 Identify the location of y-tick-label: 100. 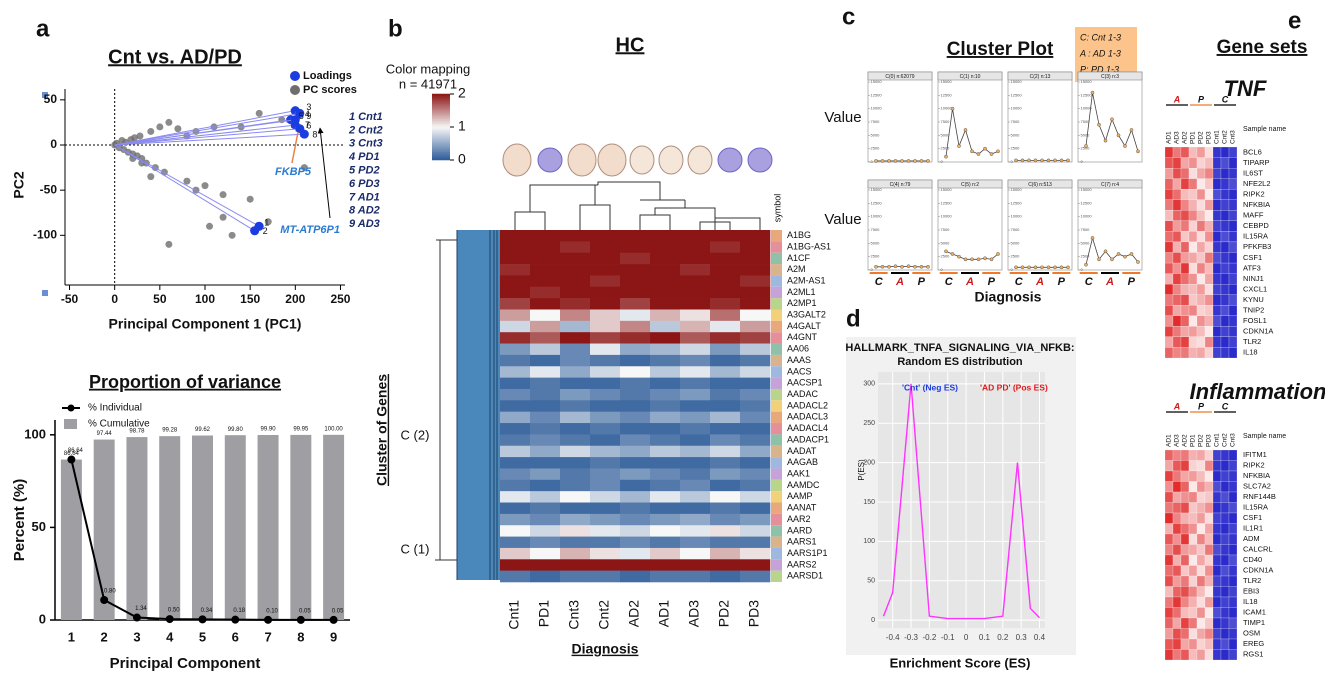
(869, 541).